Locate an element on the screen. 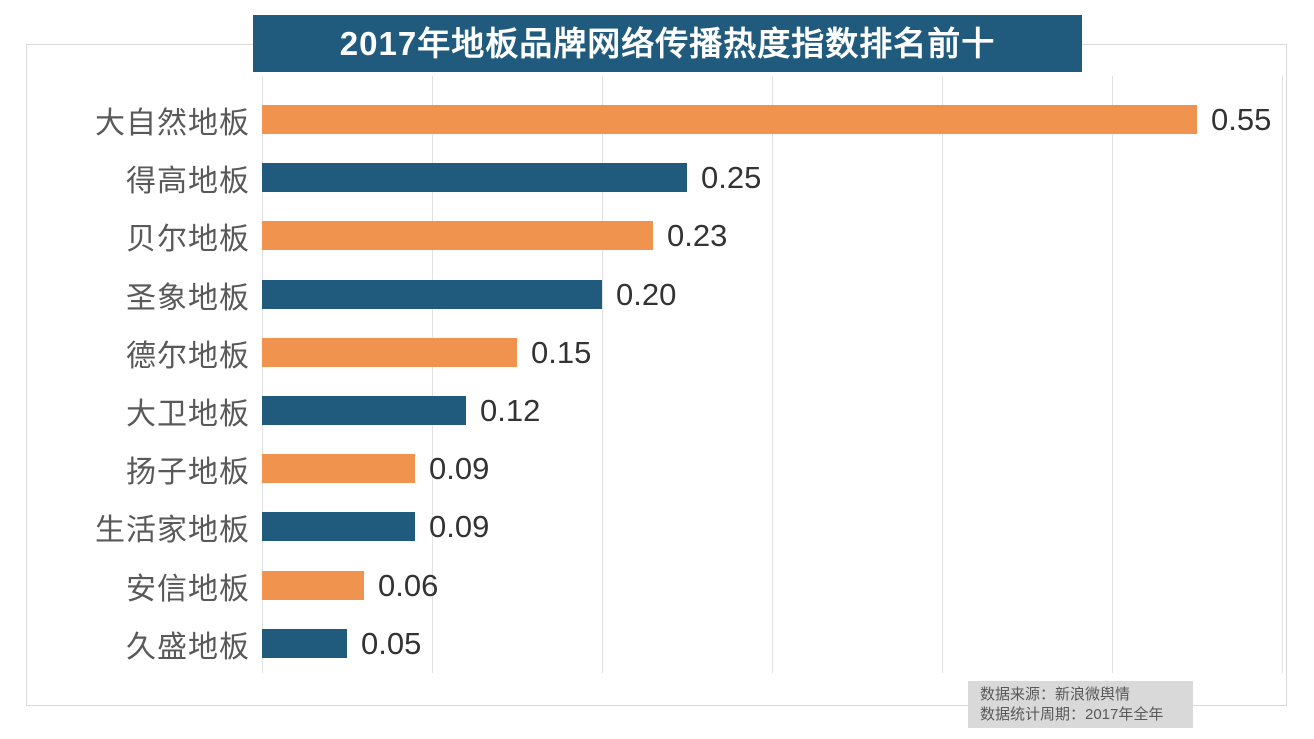  value-label: 0.05 is located at coordinates (391, 643).